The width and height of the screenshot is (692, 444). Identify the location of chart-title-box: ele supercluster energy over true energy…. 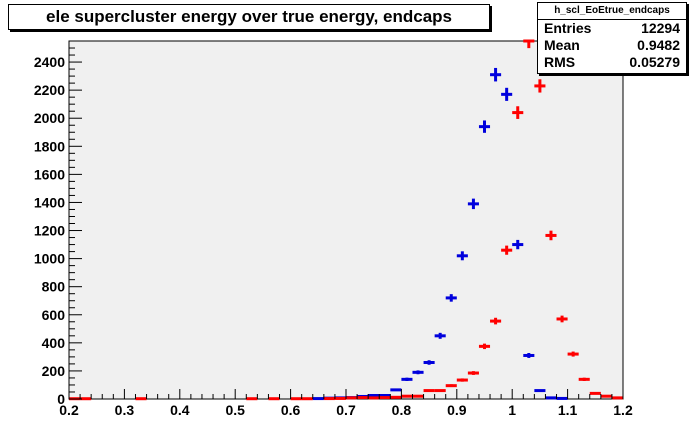
(249, 17).